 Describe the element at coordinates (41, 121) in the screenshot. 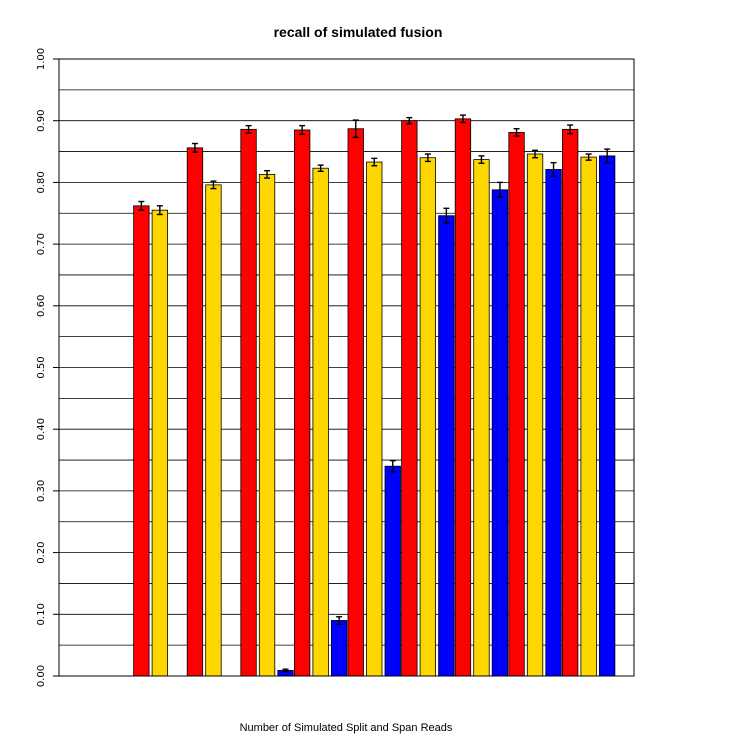

I see `y-tick-label: 0.90` at that location.